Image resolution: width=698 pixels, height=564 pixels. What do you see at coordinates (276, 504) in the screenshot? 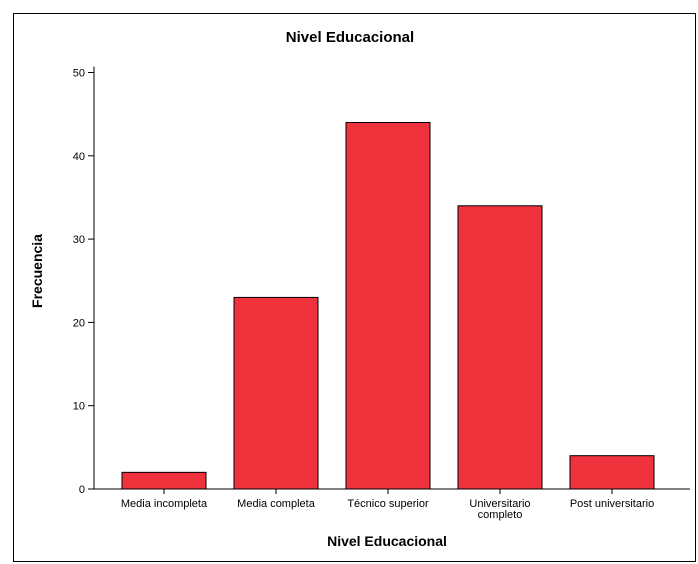
I see `x-tick-label: Media completa` at bounding box center [276, 504].